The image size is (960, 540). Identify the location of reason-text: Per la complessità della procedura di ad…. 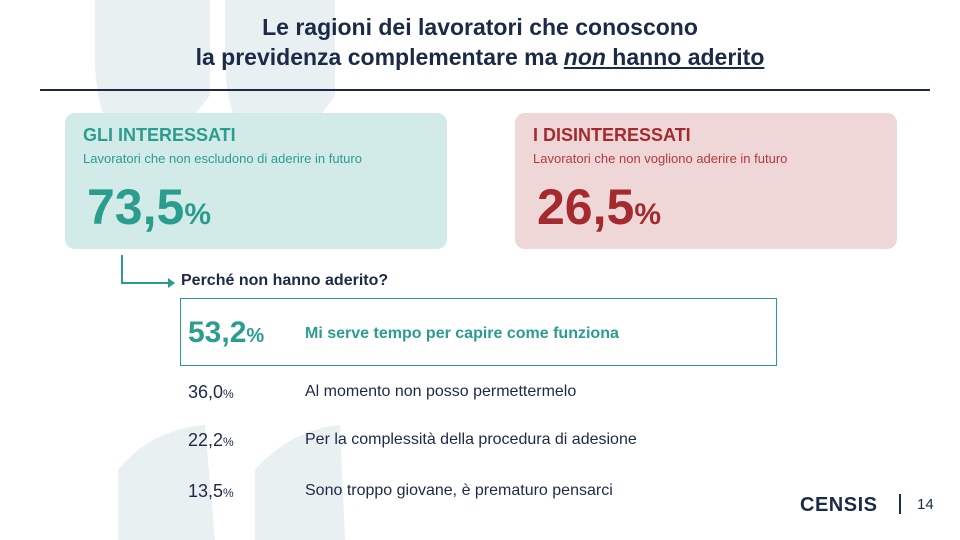
(471, 439).